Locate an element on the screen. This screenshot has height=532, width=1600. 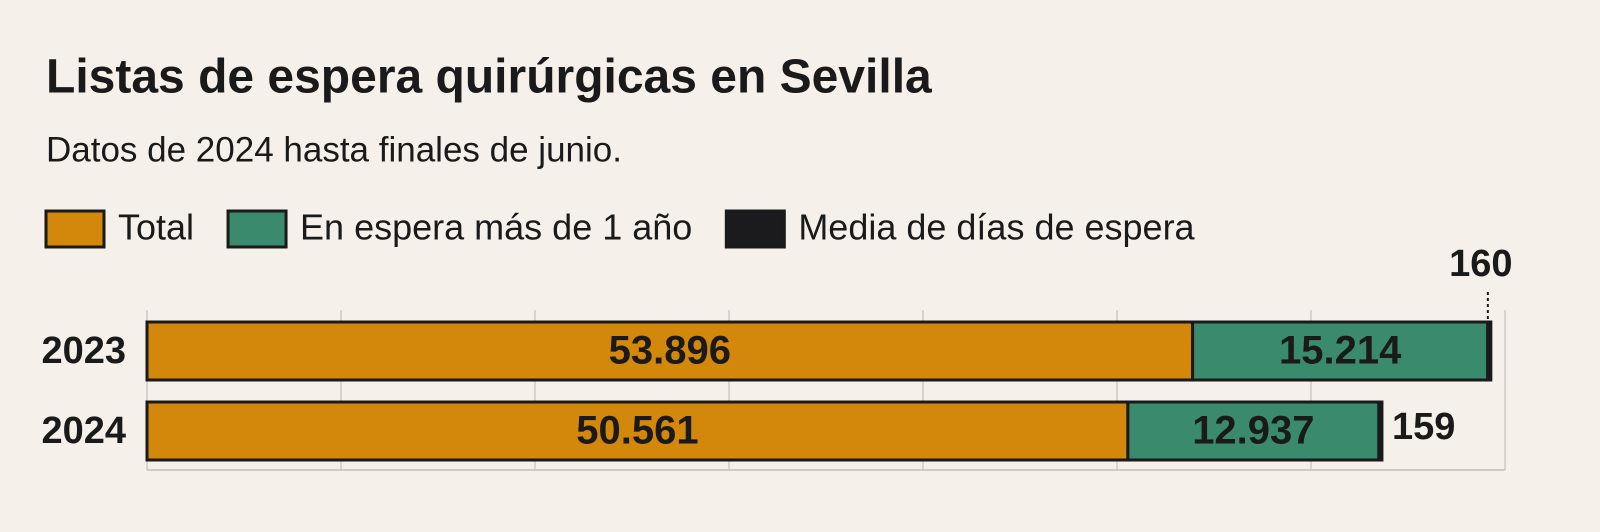
value-label: 159 is located at coordinates (1423, 427).